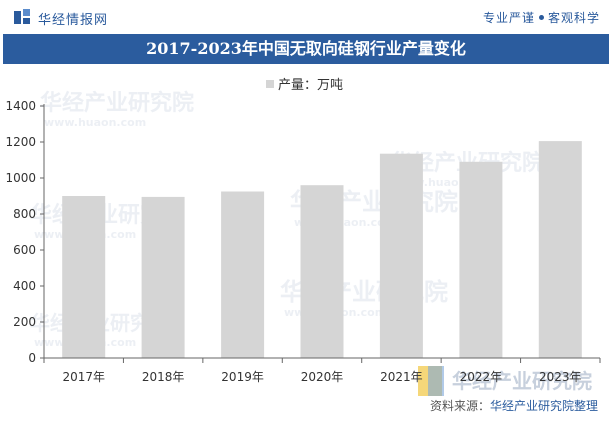 This screenshot has height=424, width=612. What do you see at coordinates (24, 250) in the screenshot?
I see `y-tick-label: 600` at bounding box center [24, 250].